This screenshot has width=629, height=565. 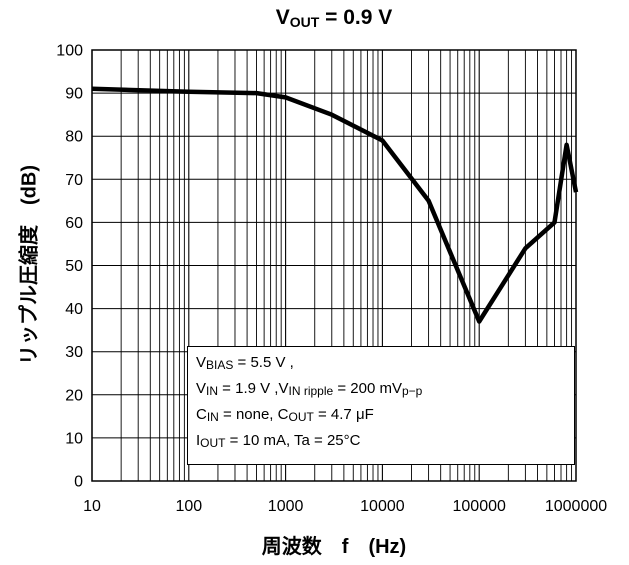 I want to click on x-tick-label: 10000, so click(x=382, y=506).